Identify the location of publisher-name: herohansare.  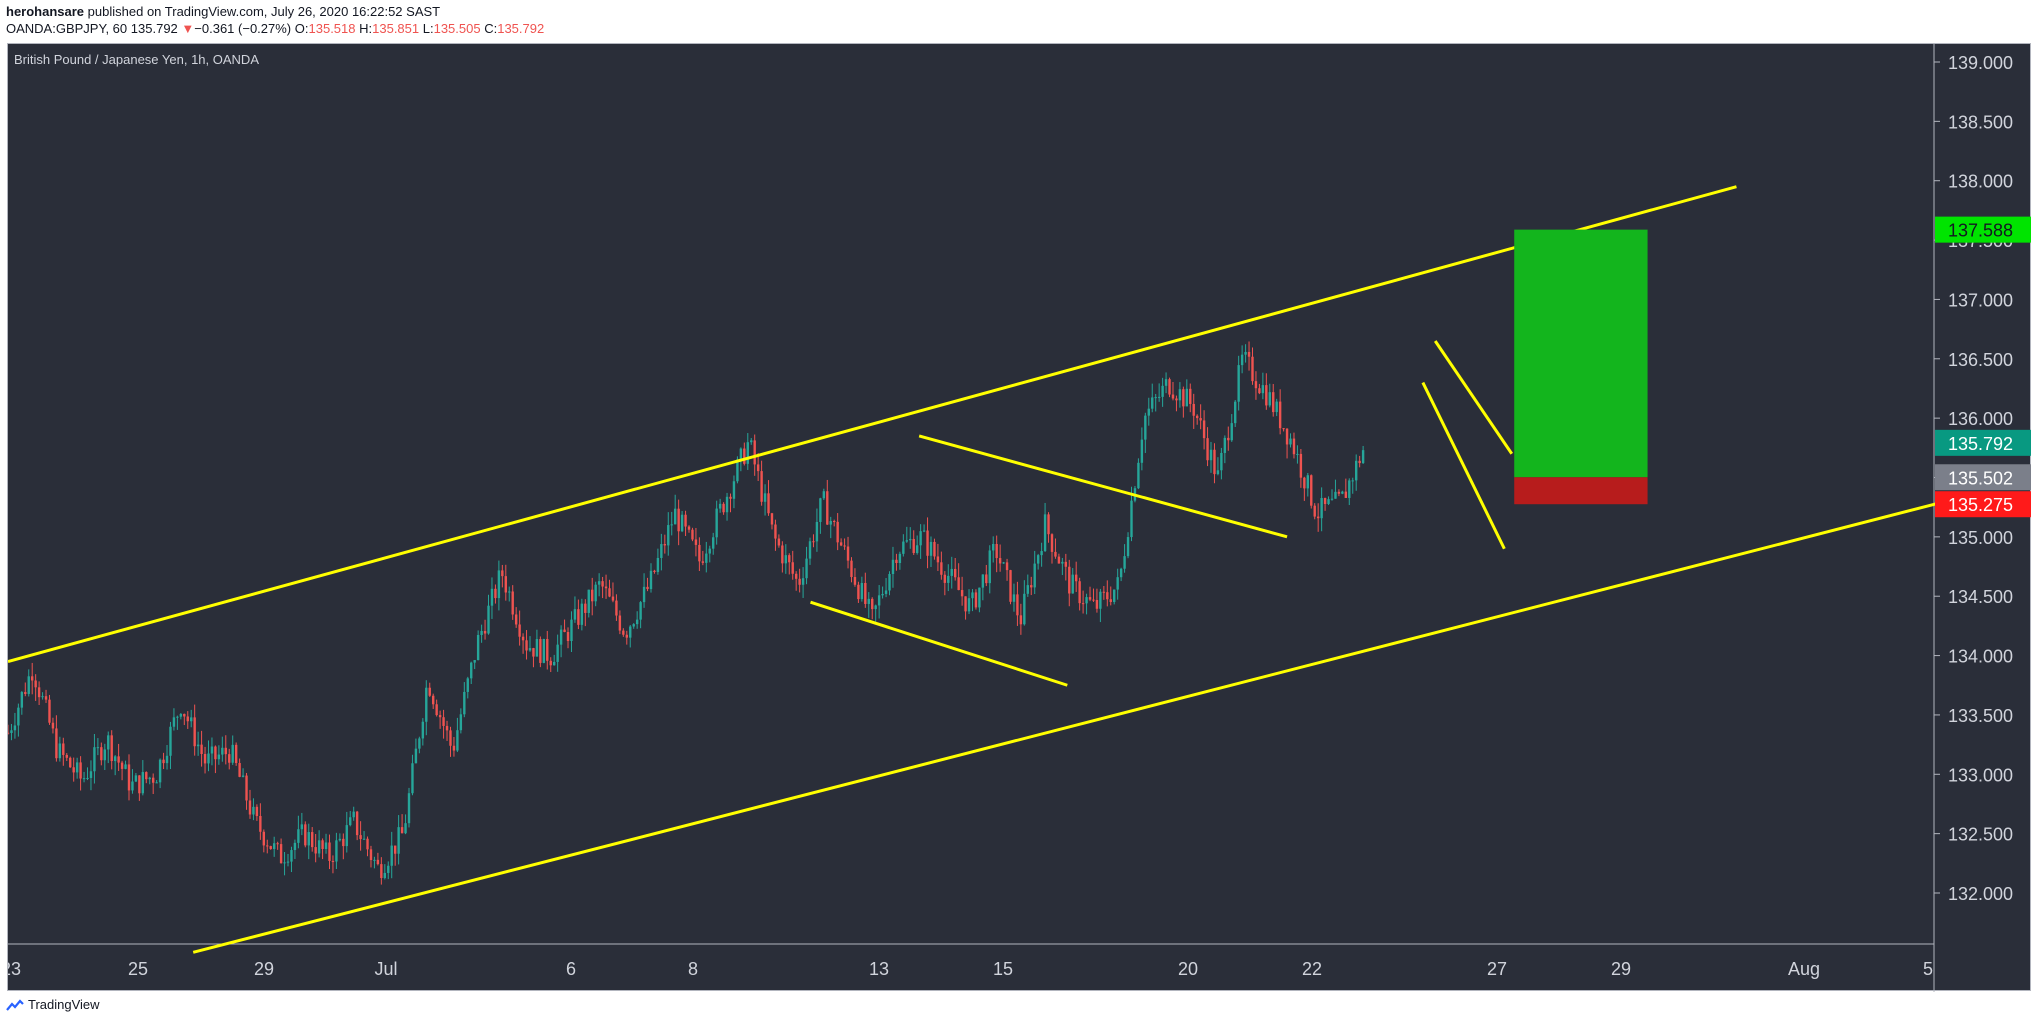
(45, 11).